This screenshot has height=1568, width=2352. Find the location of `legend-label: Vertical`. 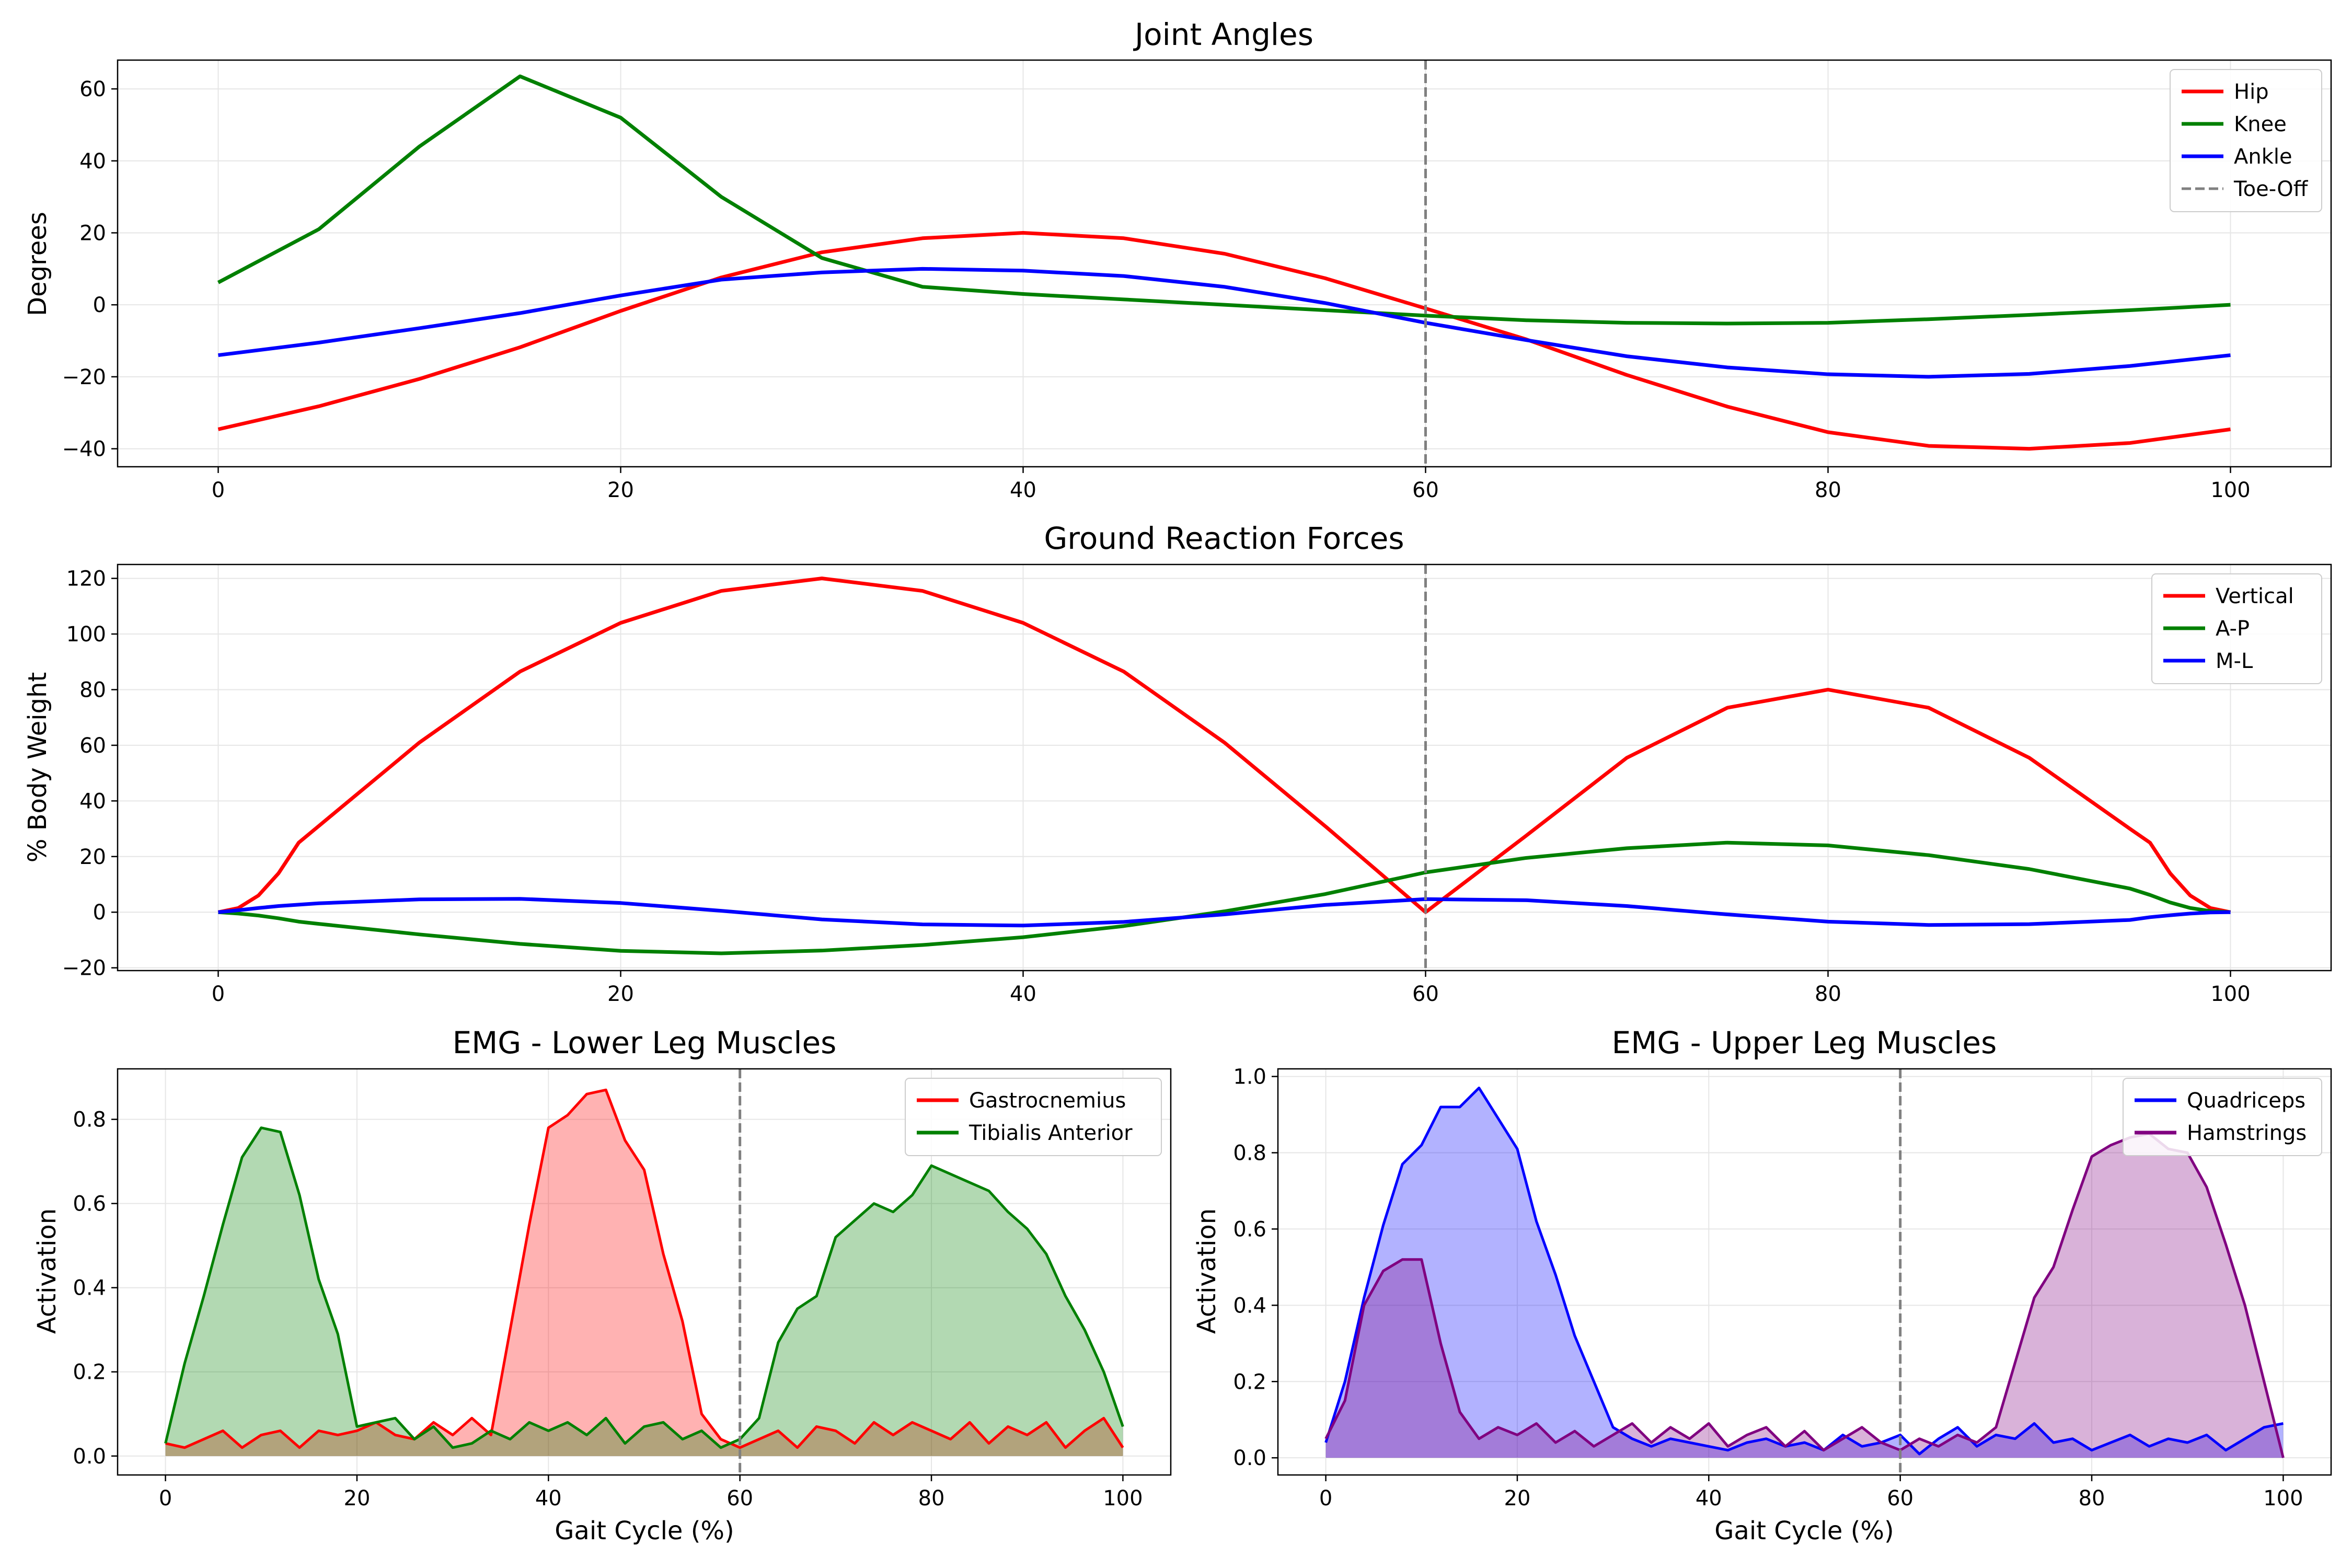

legend-label: Vertical is located at coordinates (2255, 596).